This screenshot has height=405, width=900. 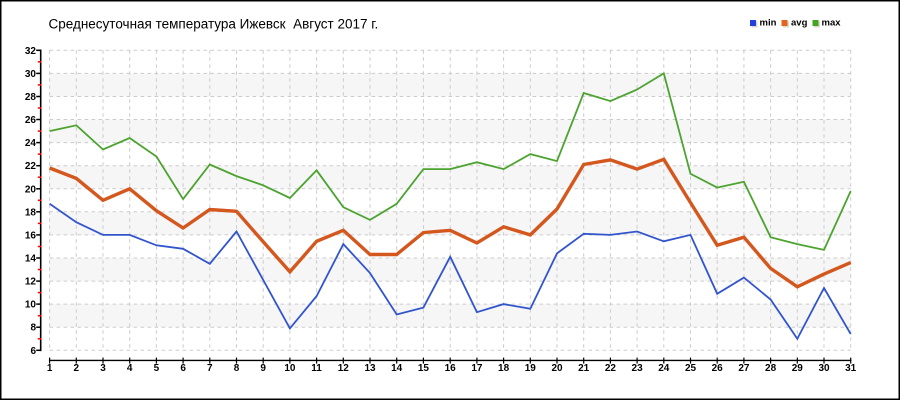 I want to click on svg-text: 29, so click(x=798, y=368).